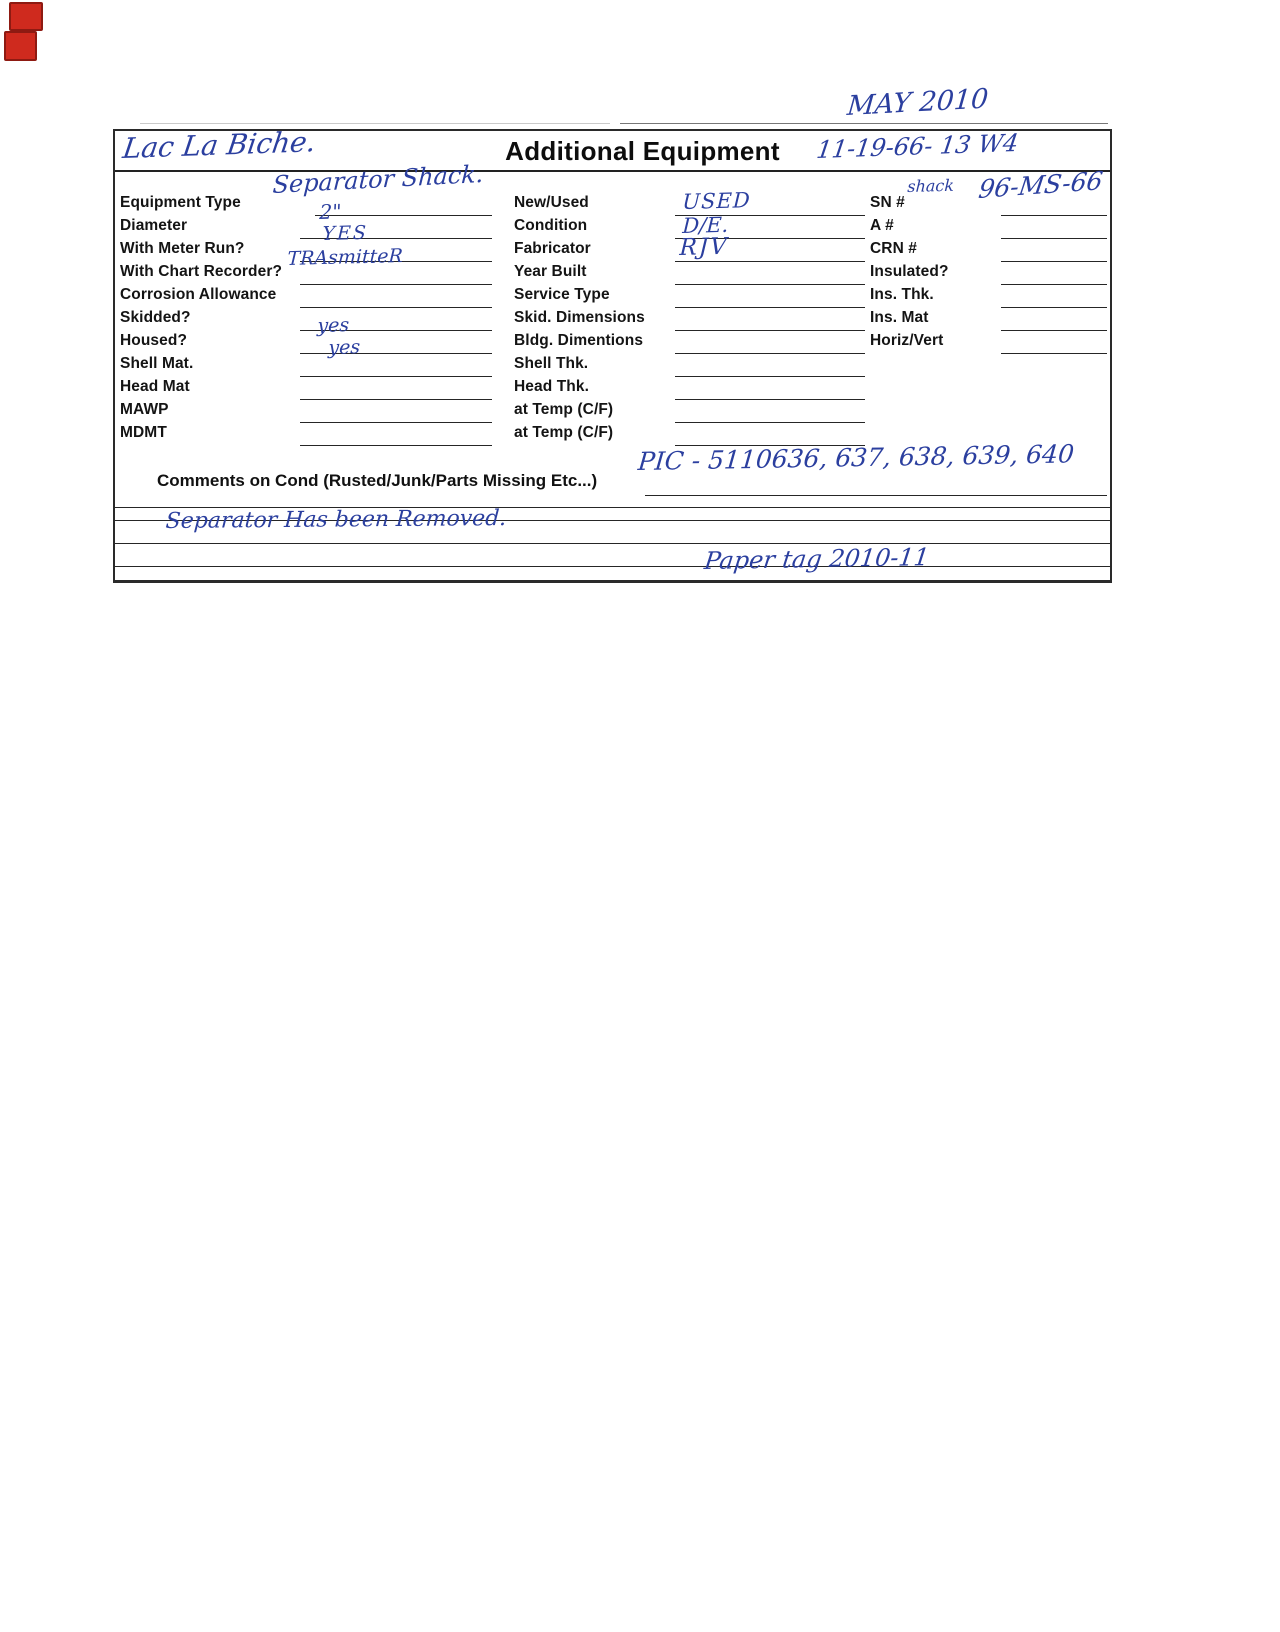  I want to click on field-label-shell-mat: Shell Mat., so click(157, 363).